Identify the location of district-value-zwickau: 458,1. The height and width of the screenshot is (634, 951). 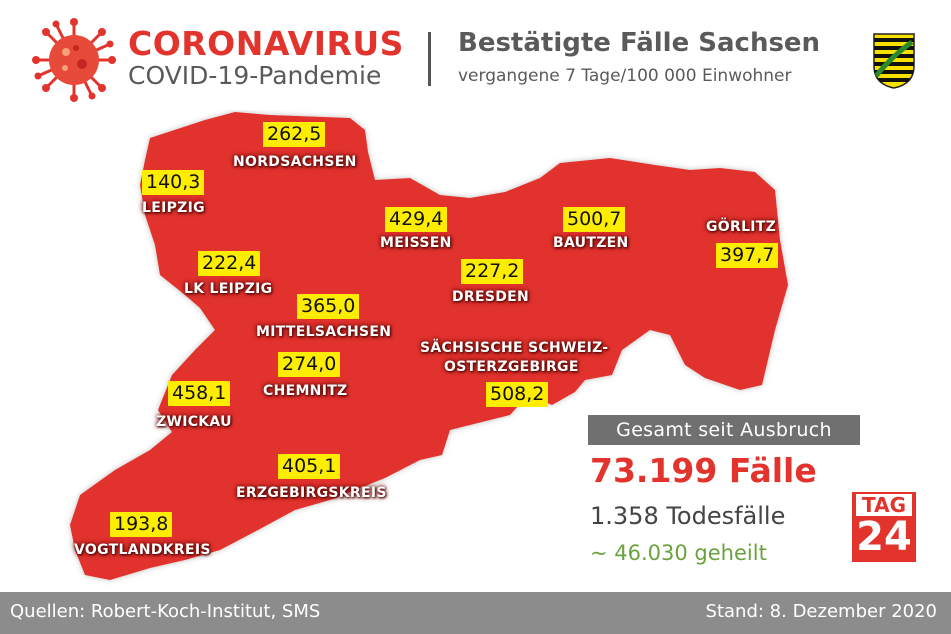
(199, 393).